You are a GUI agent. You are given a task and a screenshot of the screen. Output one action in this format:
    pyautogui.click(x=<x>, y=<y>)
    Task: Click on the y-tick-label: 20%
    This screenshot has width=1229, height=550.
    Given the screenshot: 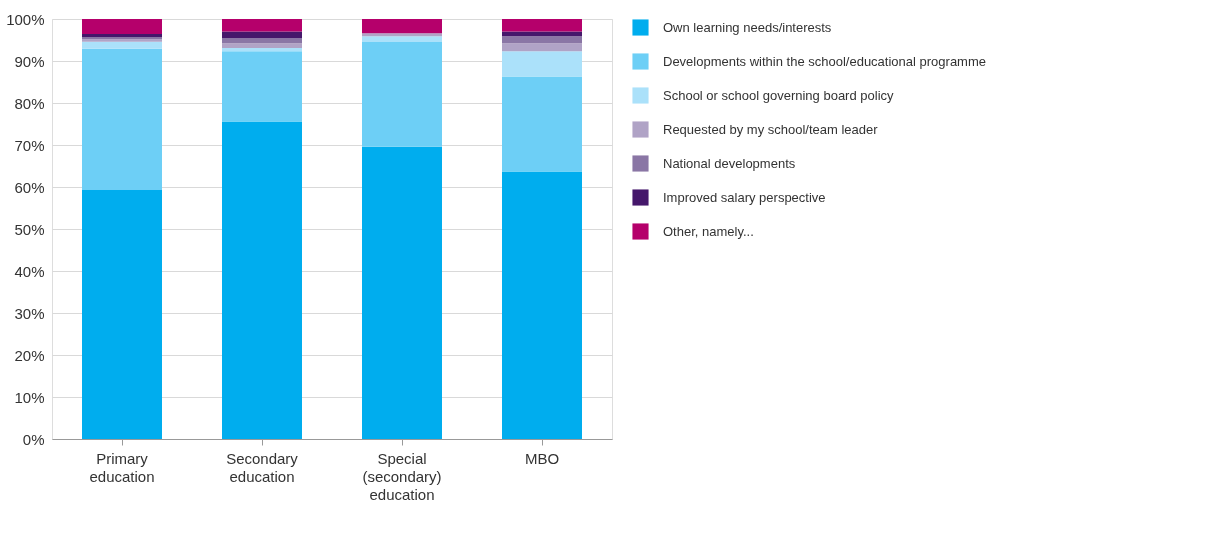 What is the action you would take?
    pyautogui.click(x=29, y=355)
    